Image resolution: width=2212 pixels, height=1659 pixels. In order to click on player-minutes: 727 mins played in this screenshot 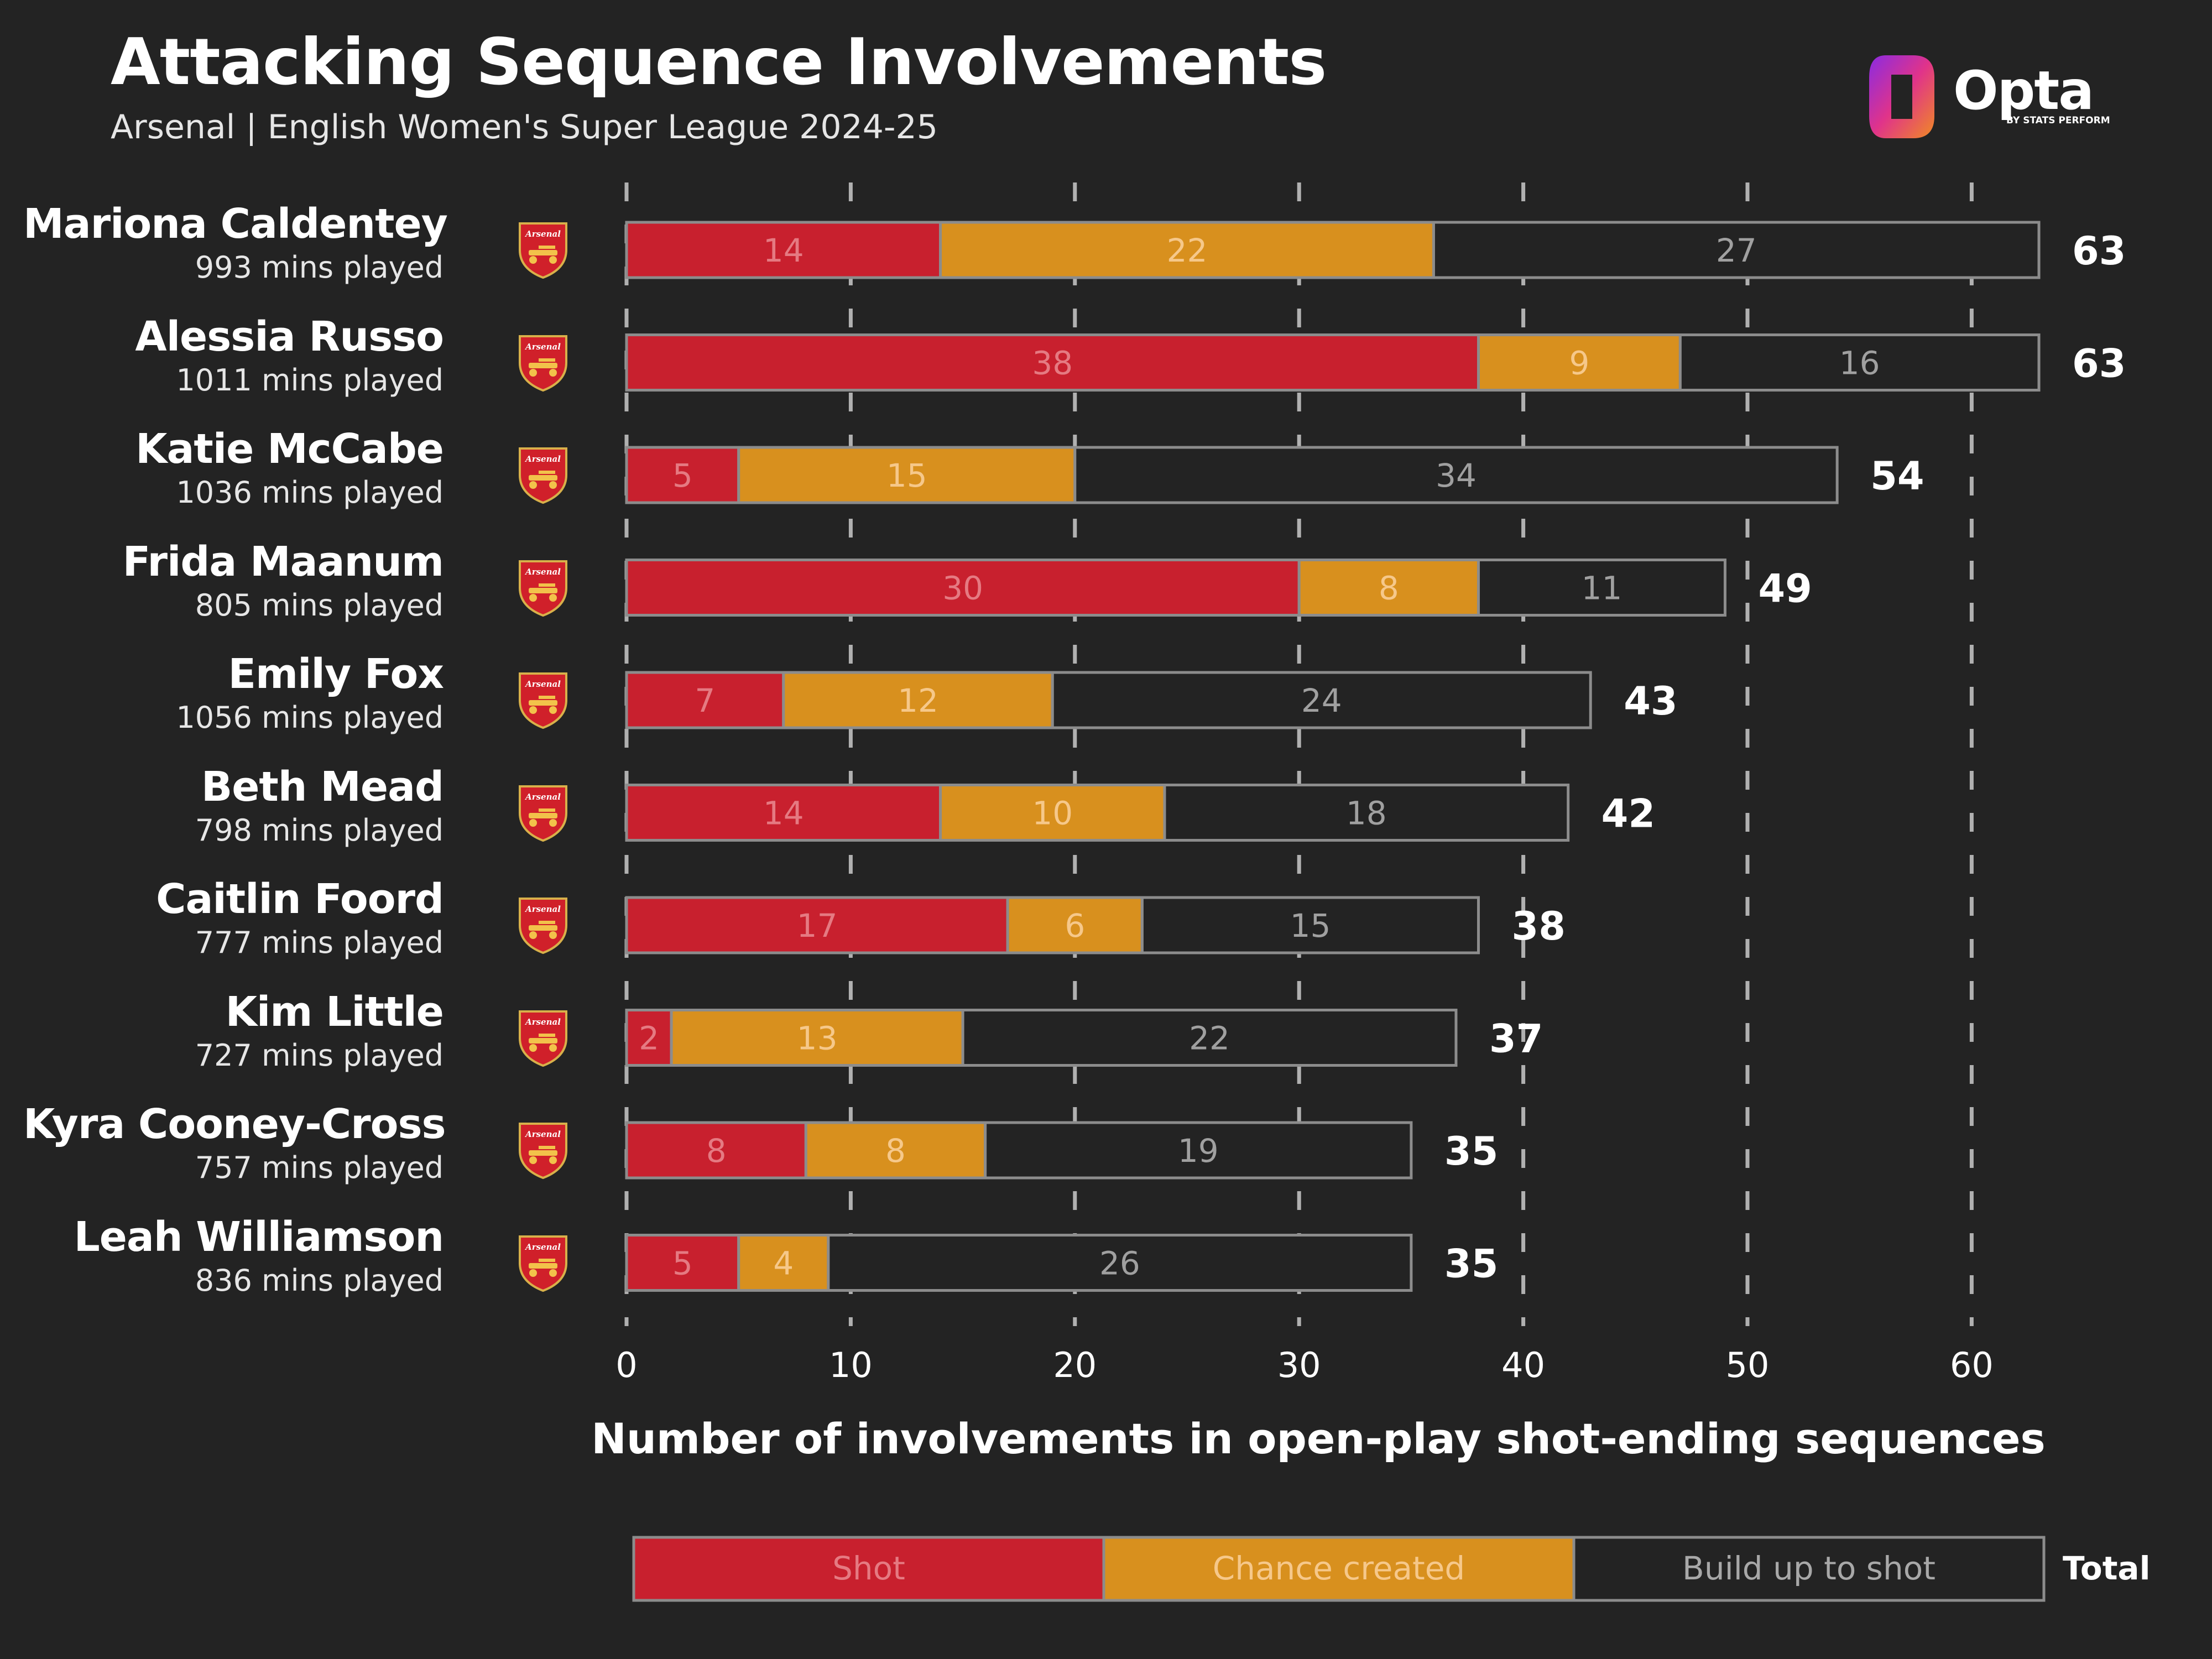, I will do `click(319, 1055)`.